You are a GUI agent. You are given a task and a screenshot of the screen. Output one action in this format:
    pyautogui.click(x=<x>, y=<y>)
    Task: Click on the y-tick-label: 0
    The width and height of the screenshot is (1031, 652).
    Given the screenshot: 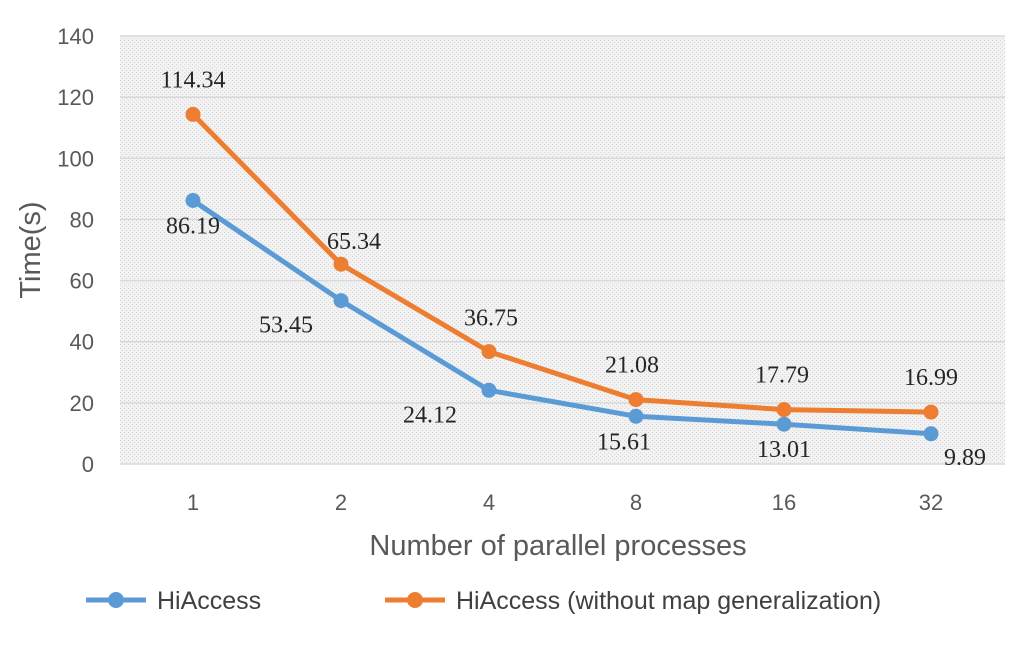 What is the action you would take?
    pyautogui.click(x=88, y=464)
    